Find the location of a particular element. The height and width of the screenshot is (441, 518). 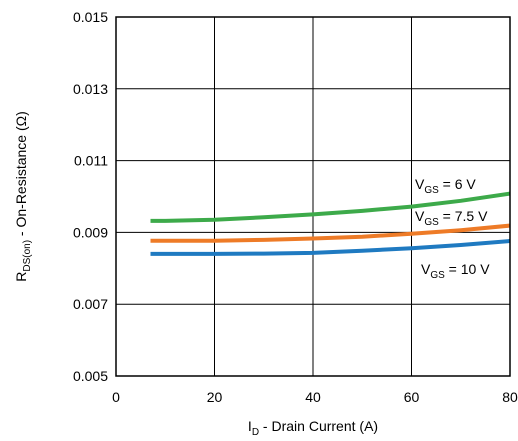

series-labels: VGS = 6 V VGS = 7.5 V VGS = 10 V is located at coordinates (452, 228).